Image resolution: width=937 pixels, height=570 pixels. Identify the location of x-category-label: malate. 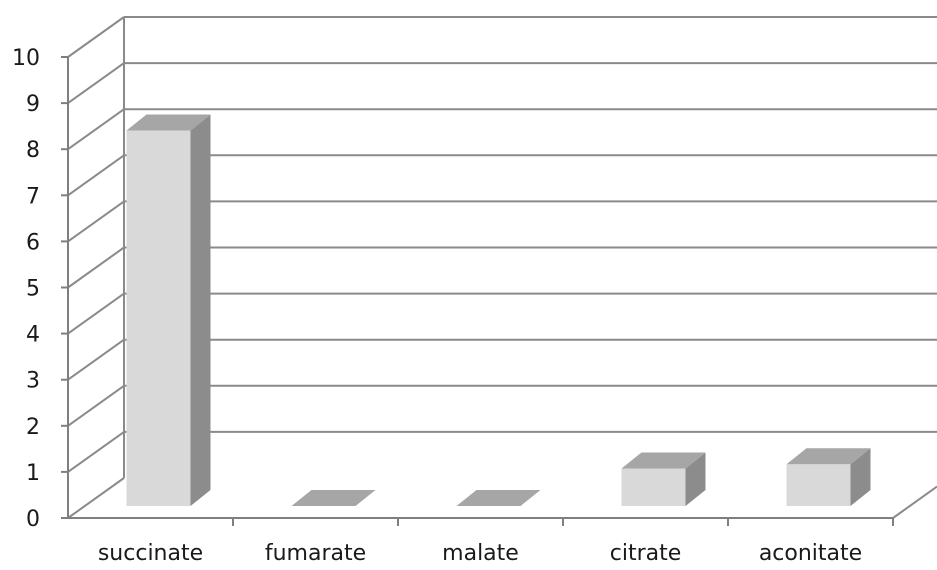
(480, 553).